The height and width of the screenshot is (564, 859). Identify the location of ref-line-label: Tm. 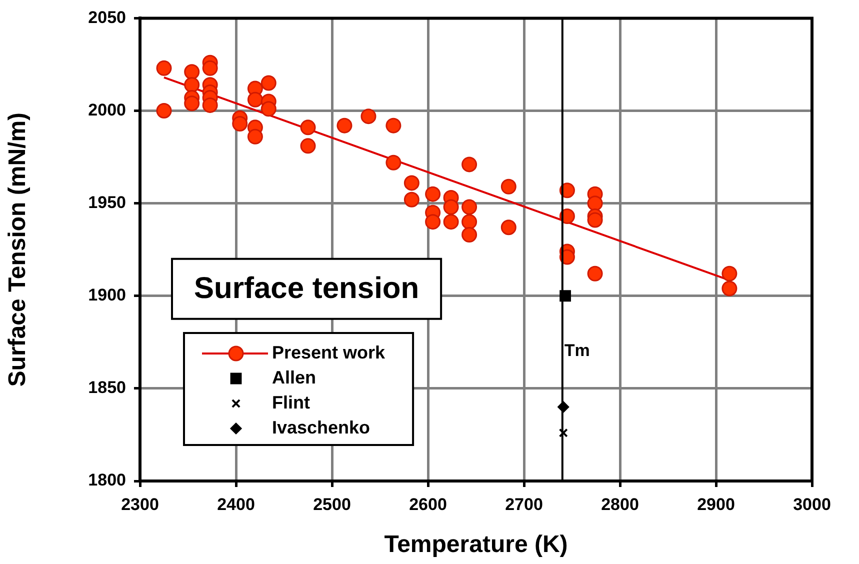
(577, 350).